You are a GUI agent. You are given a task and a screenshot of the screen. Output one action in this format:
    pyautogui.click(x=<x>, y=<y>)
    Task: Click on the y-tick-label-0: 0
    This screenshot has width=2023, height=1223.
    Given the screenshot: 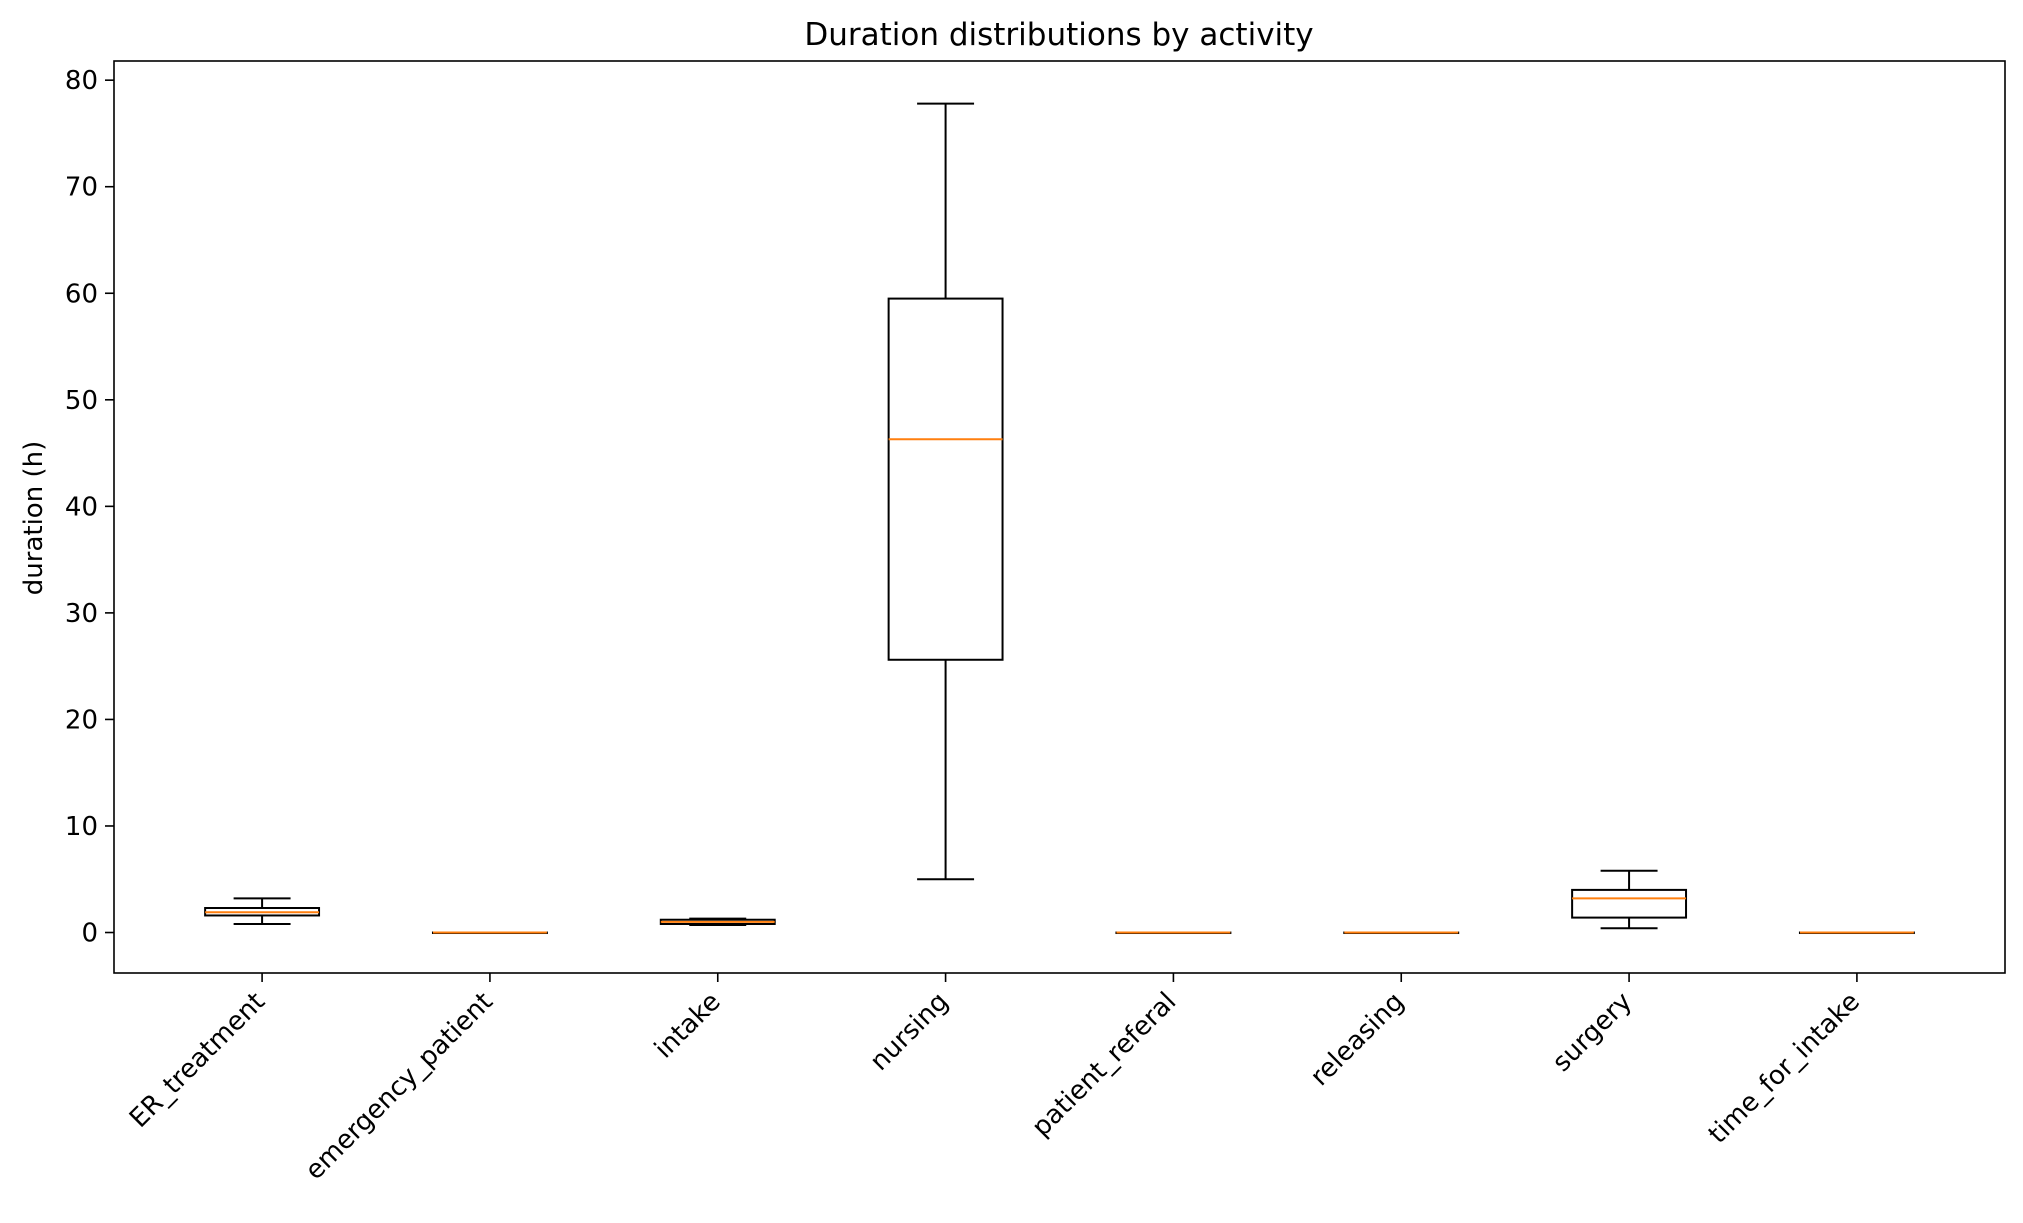 What is the action you would take?
    pyautogui.click(x=89, y=934)
    